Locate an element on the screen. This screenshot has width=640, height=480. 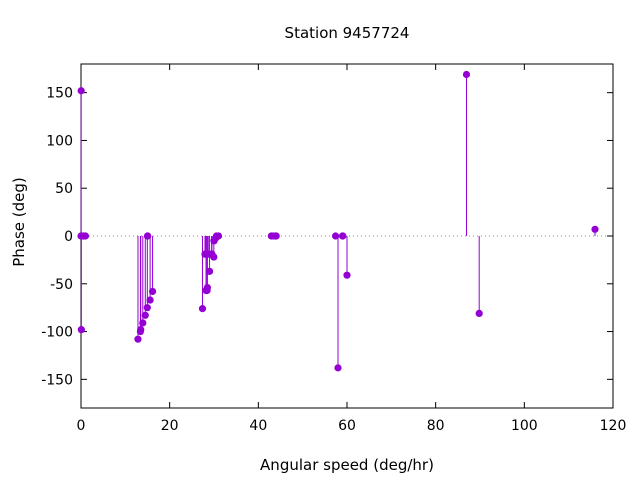
chart-title: Station 9457724 is located at coordinates (347, 33).